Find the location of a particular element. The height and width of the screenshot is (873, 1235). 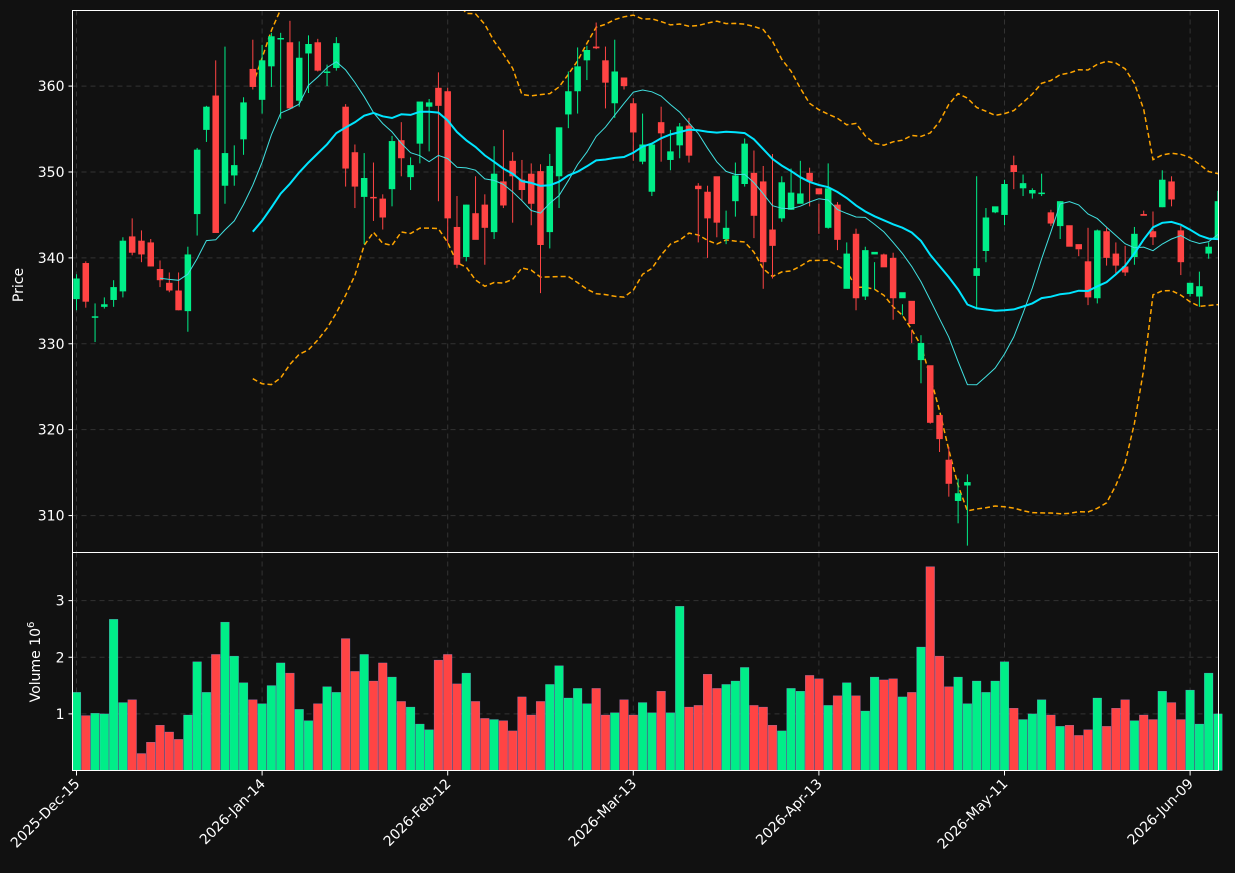

volume-y-tick-label: 3 is located at coordinates (60, 602).